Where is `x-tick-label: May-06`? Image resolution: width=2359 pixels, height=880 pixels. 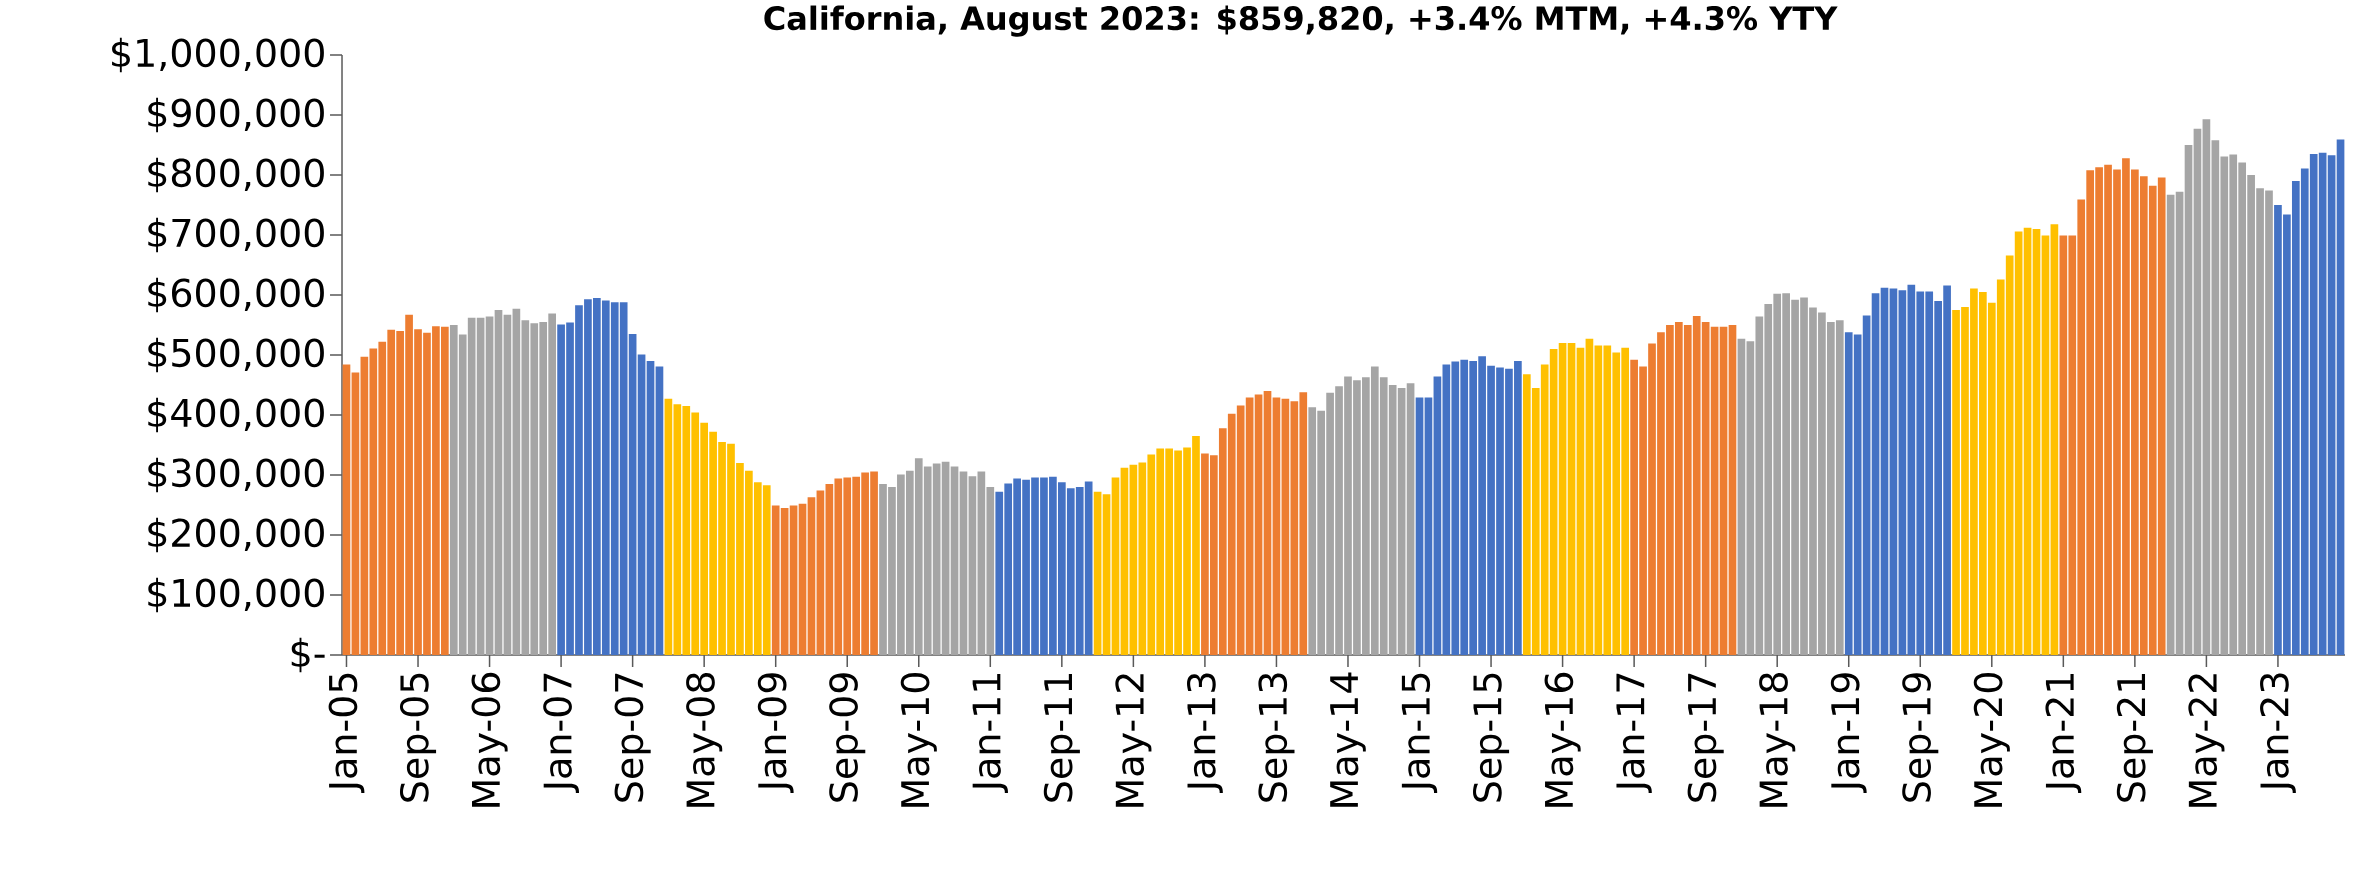
x-tick-label: May-06 is located at coordinates (489, 739).